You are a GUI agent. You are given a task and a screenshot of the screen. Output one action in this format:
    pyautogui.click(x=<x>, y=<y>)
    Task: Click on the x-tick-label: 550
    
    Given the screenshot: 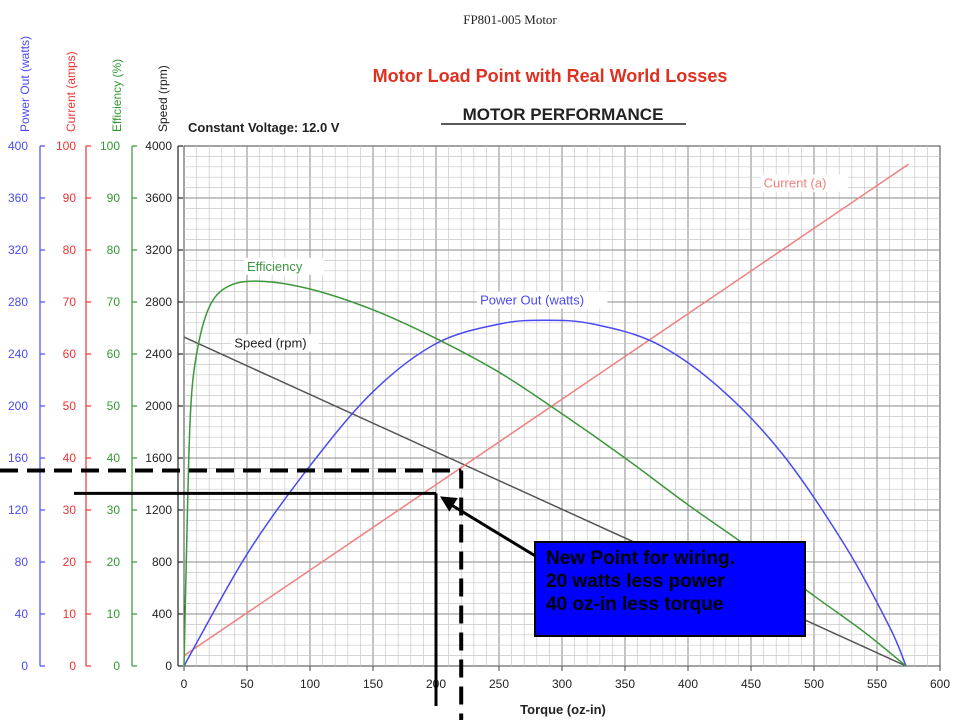 What is the action you would take?
    pyautogui.click(x=877, y=684)
    